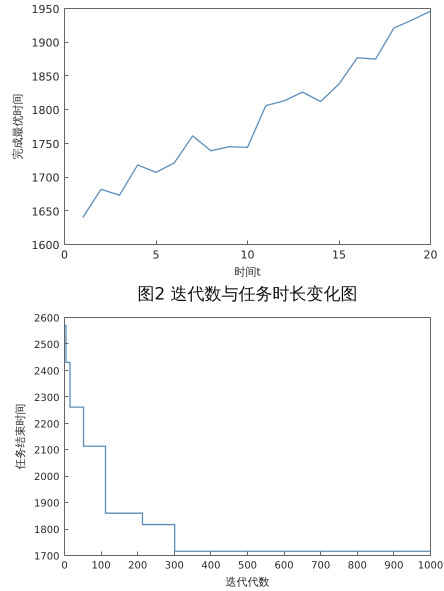 This screenshot has width=444, height=591. What do you see at coordinates (247, 294) in the screenshot?
I see `caption: 图2 迭代数与任务时长变化图` at bounding box center [247, 294].